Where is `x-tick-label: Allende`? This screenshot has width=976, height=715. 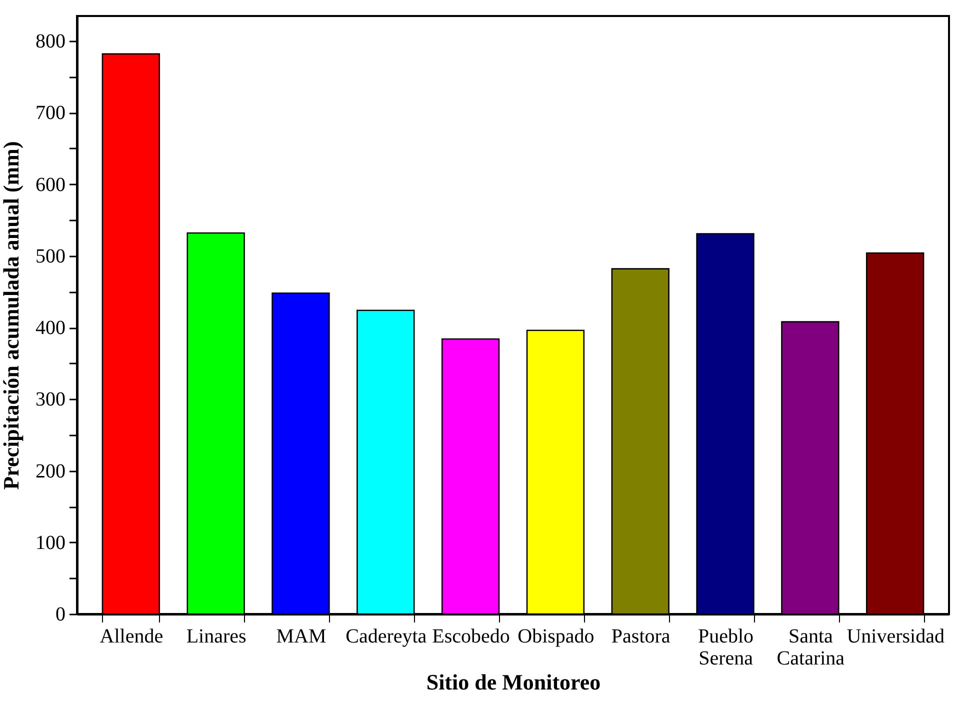 x-tick-label: Allende is located at coordinates (132, 637).